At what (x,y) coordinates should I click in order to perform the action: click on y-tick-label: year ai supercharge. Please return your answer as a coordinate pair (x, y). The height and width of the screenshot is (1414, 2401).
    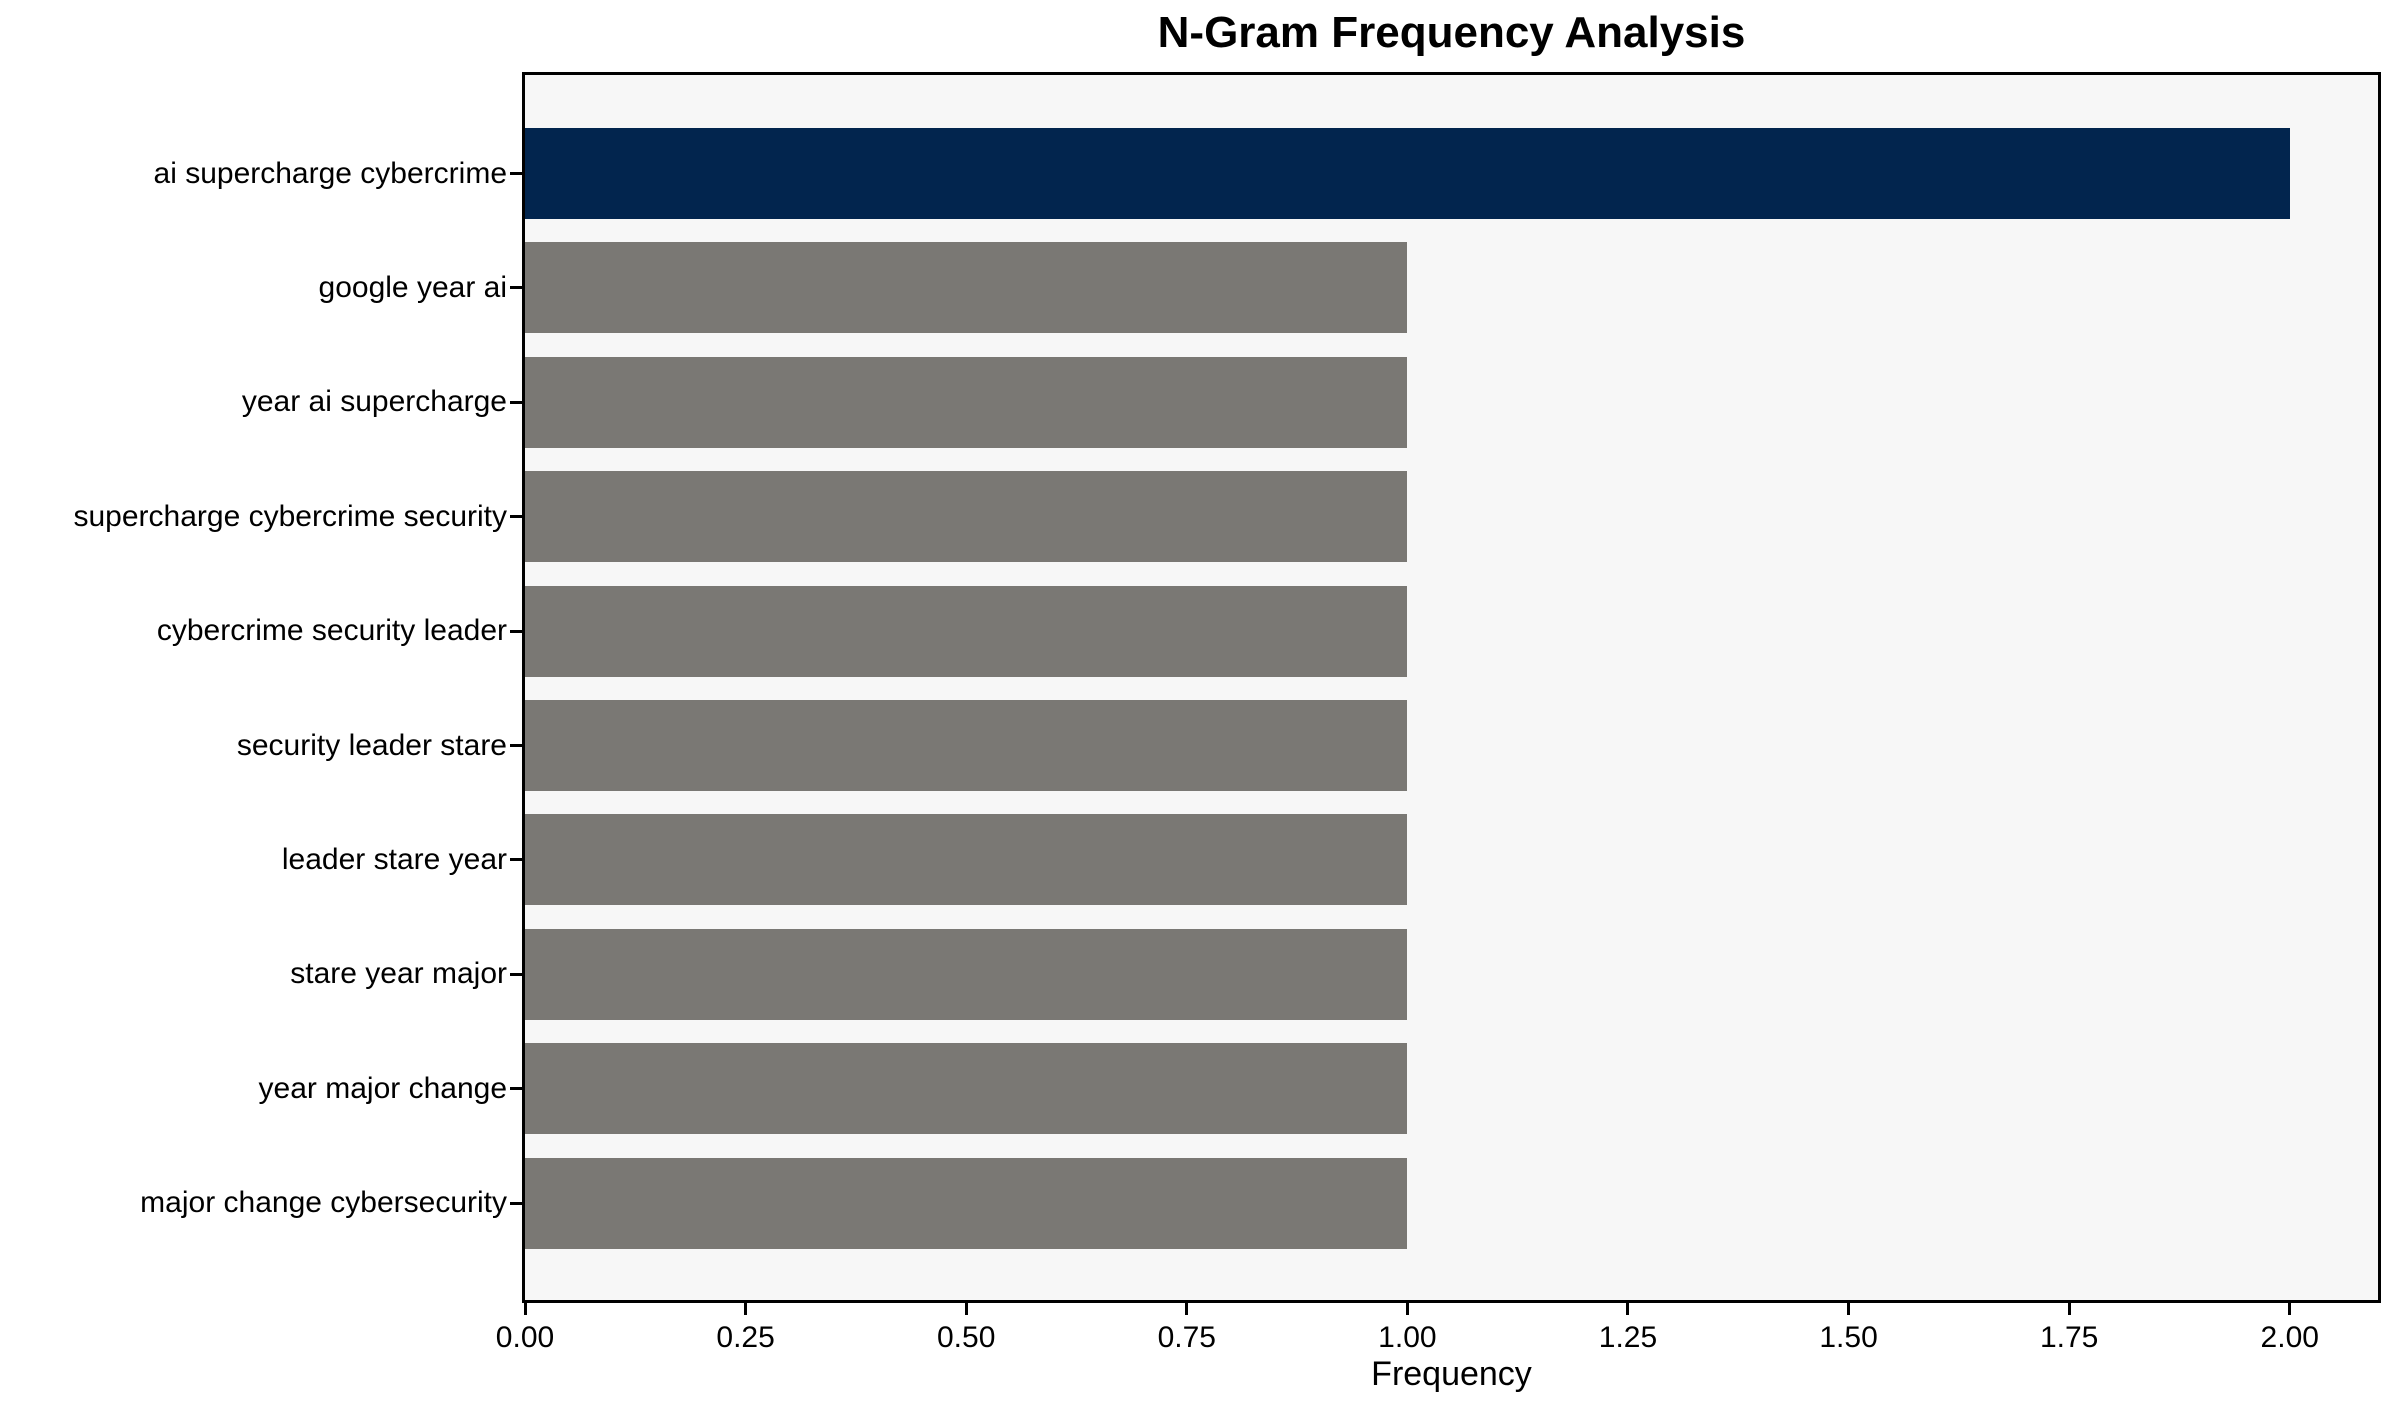
    Looking at the image, I should click on (374, 402).